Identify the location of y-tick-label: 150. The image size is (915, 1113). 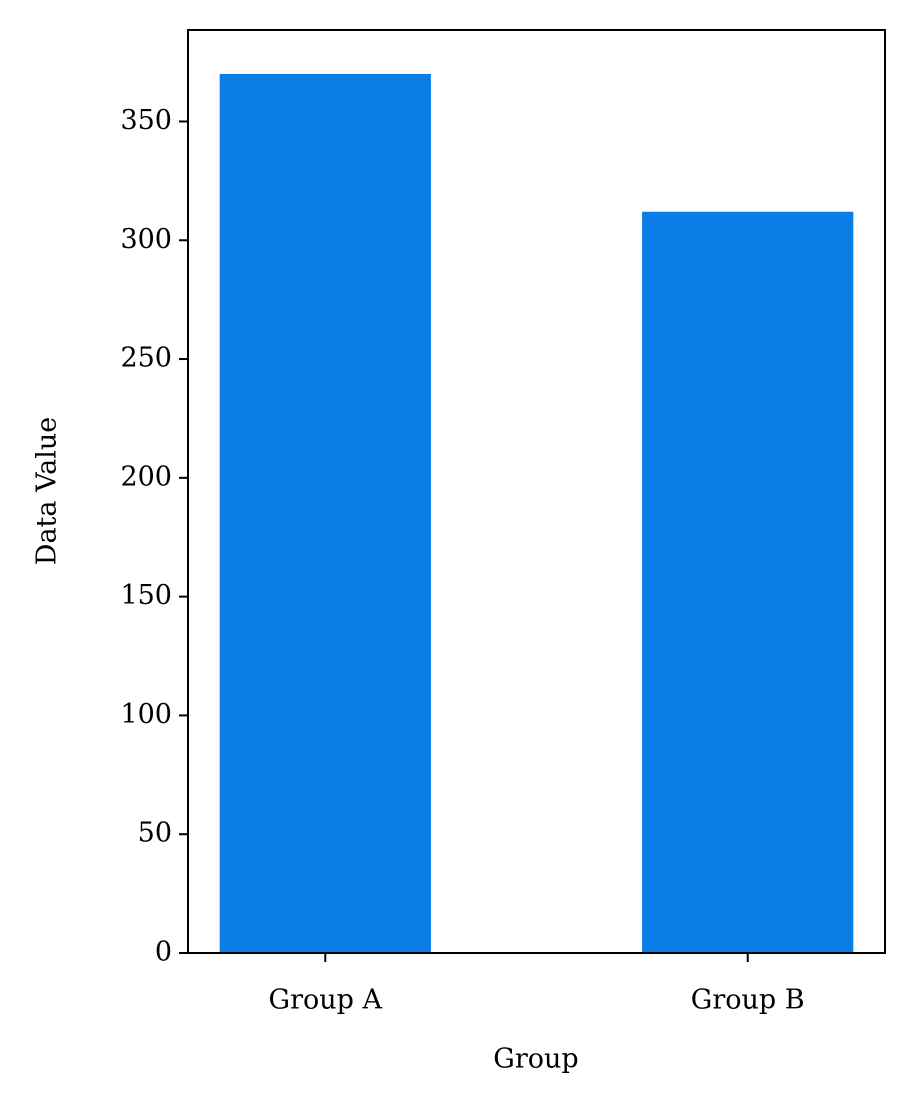
(146, 595).